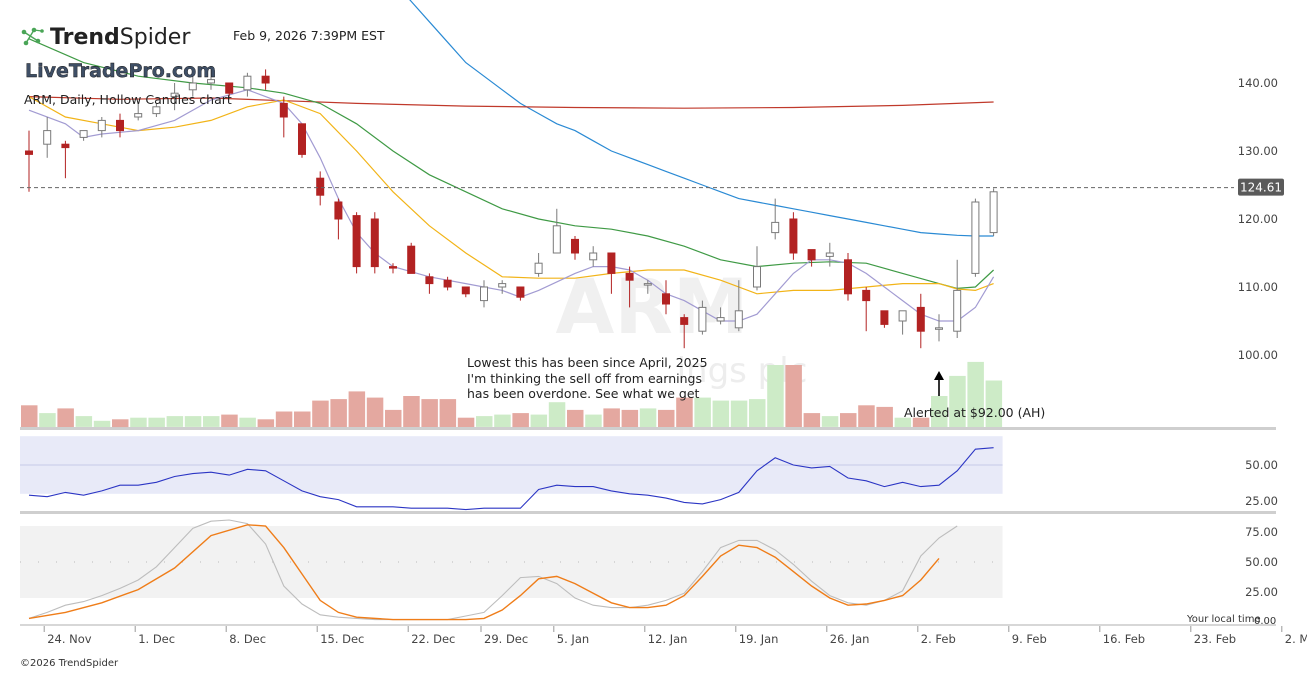 The width and height of the screenshot is (1307, 676). I want to click on rsi-line, so click(511, 479).